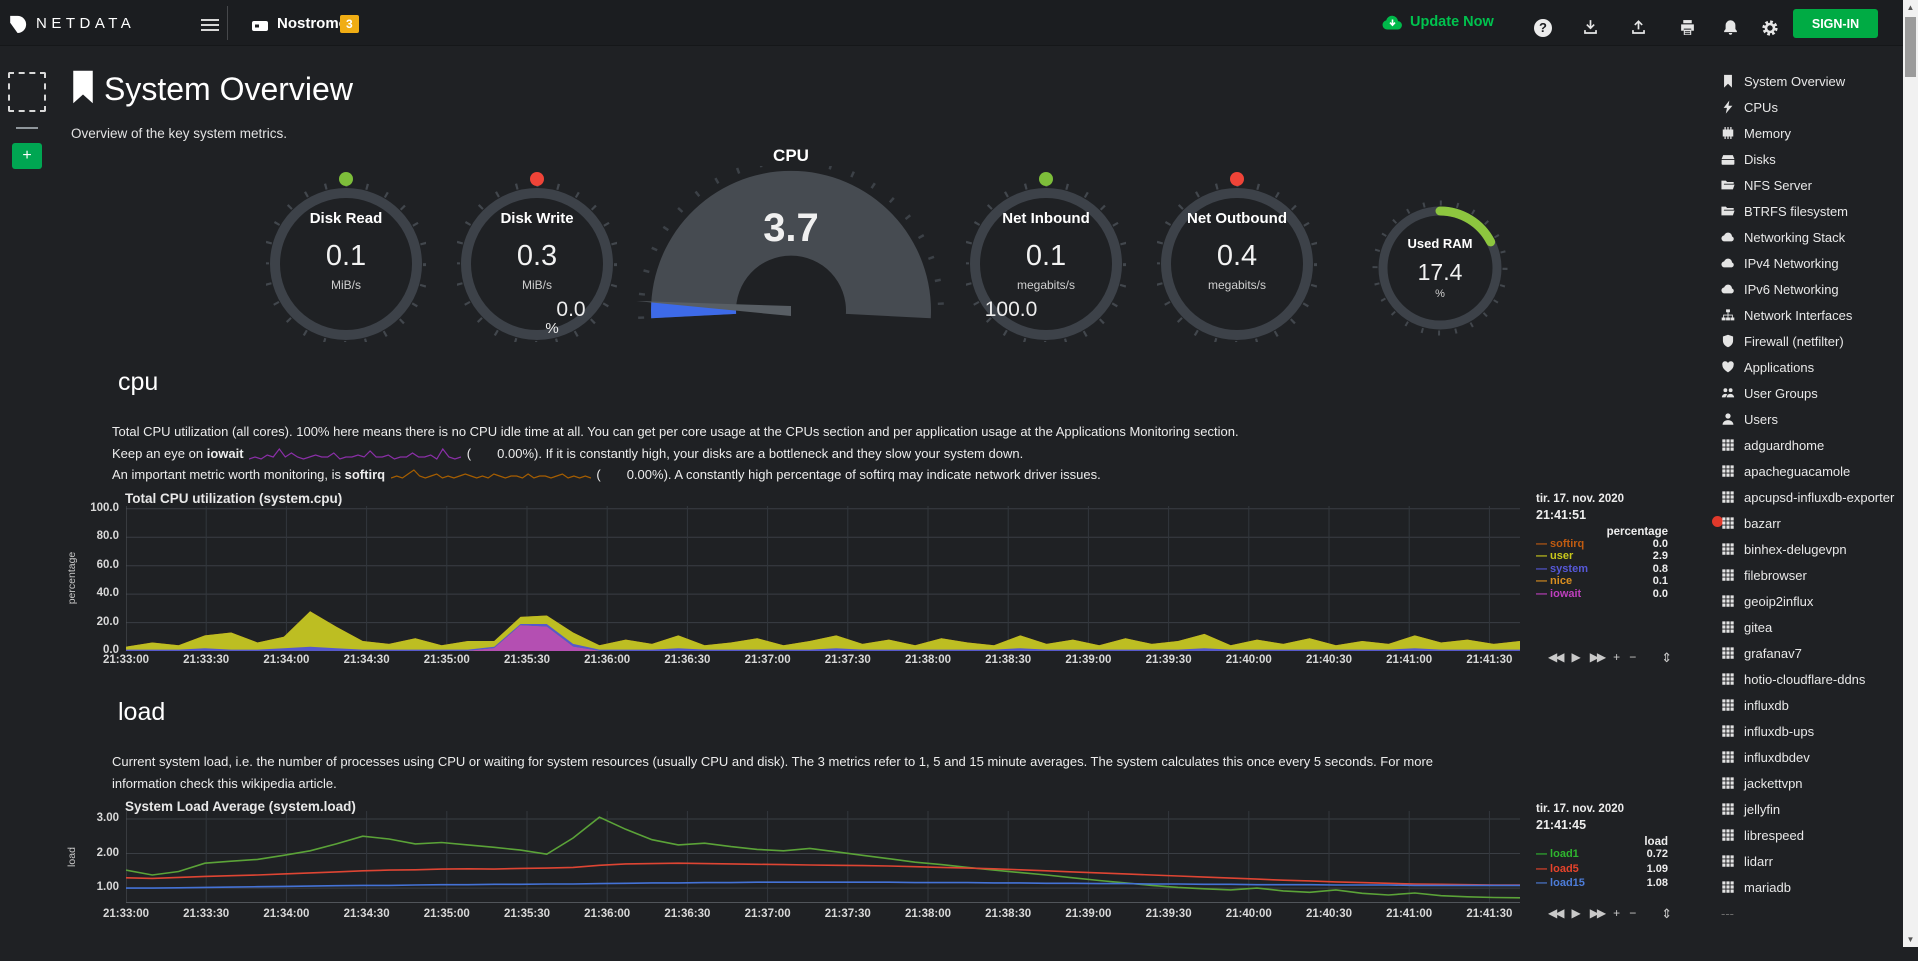 The image size is (1918, 961). What do you see at coordinates (1812, 627) in the screenshot?
I see `sidebar-item-gitea: gitea` at bounding box center [1812, 627].